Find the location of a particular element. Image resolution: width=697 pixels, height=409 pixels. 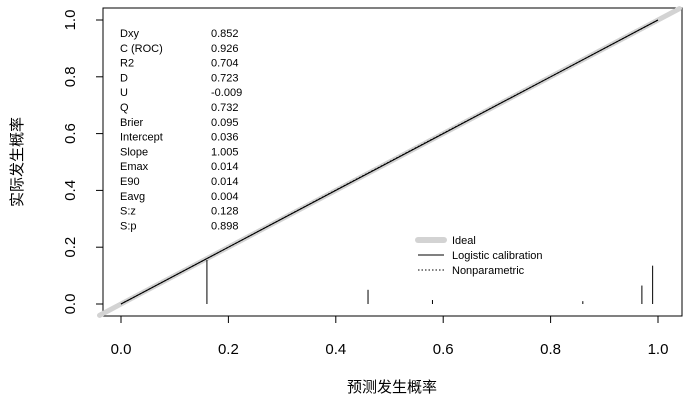

stat-value: 0.704 is located at coordinates (225, 64).